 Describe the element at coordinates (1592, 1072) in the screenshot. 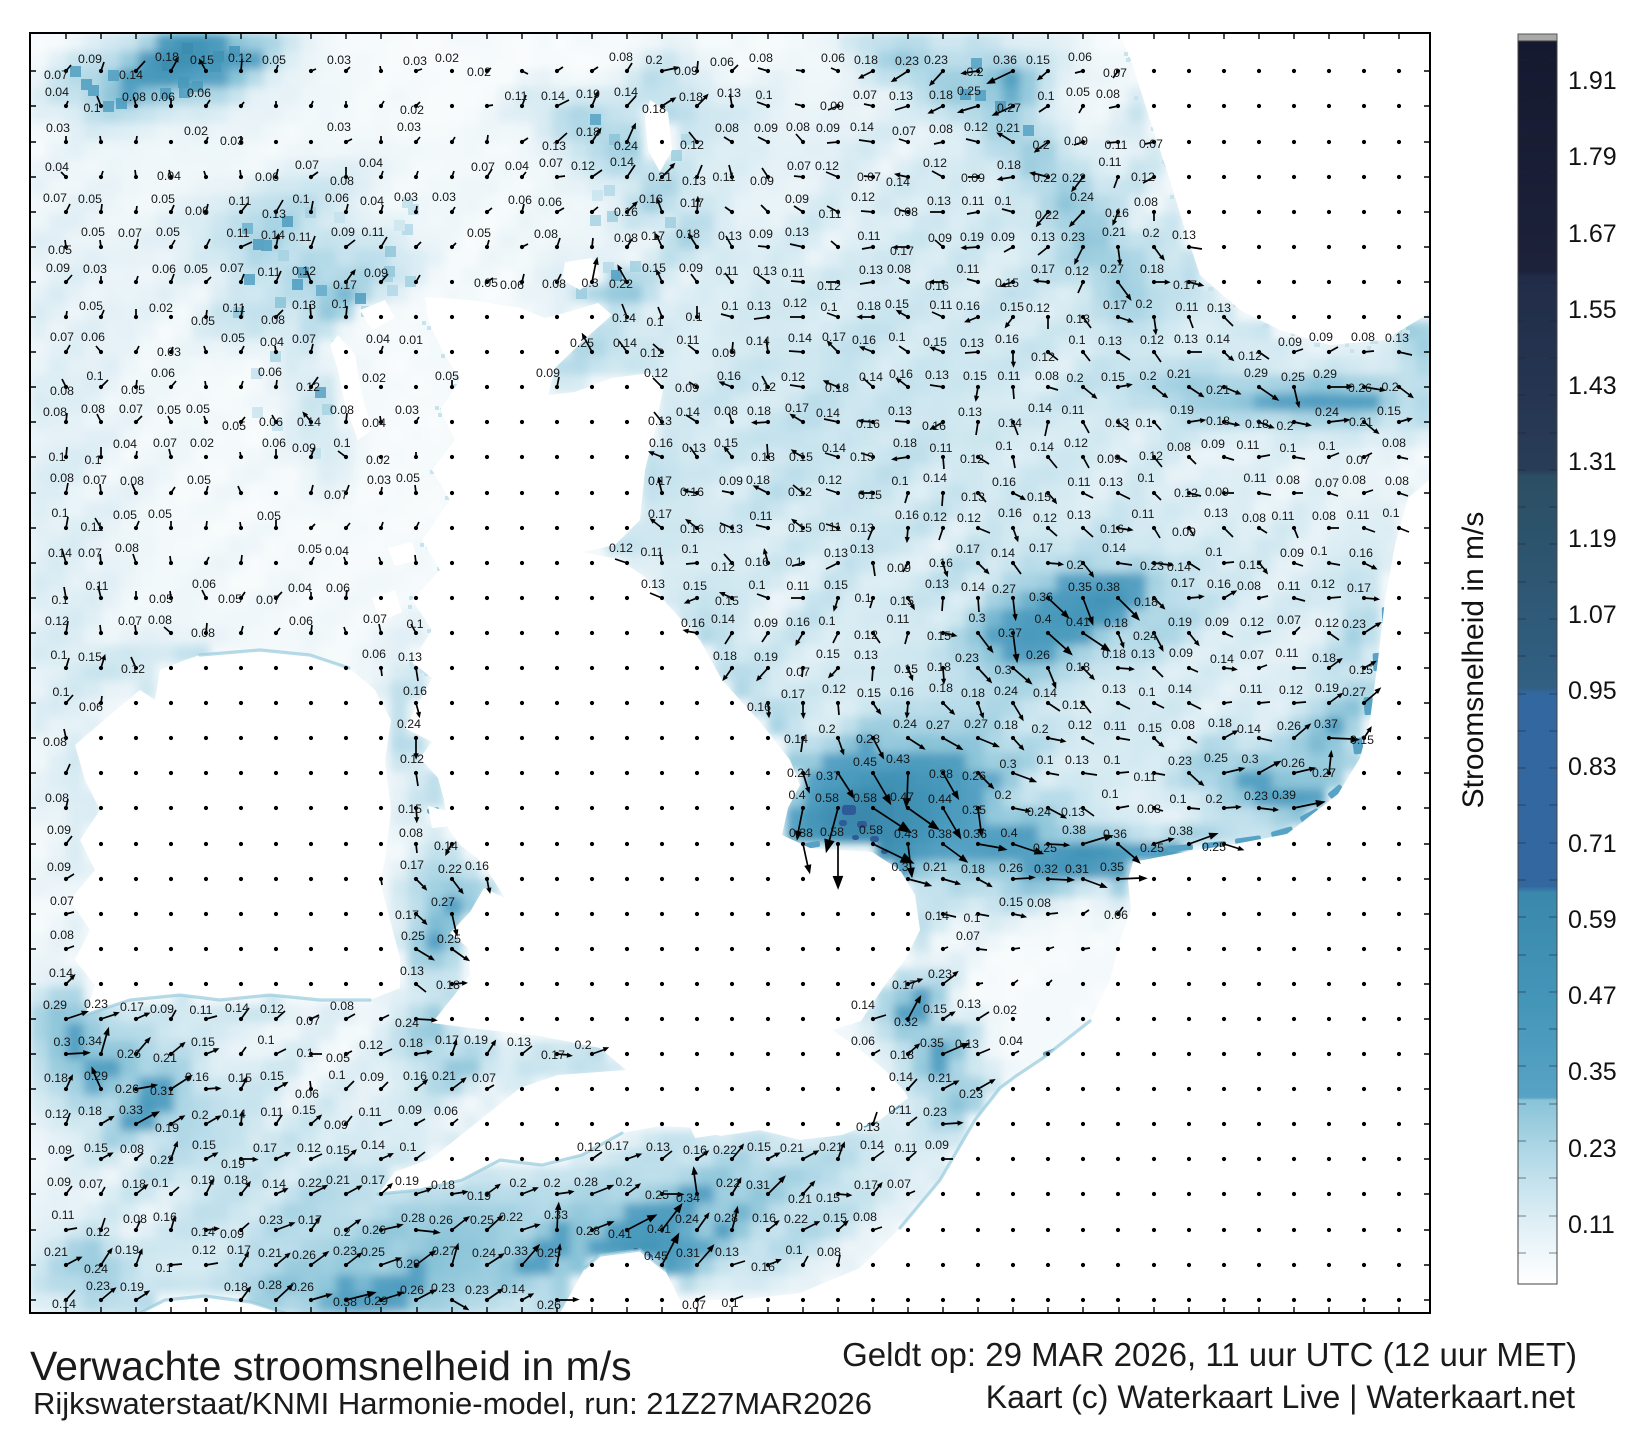

I see `svg-text: 0.35` at that location.